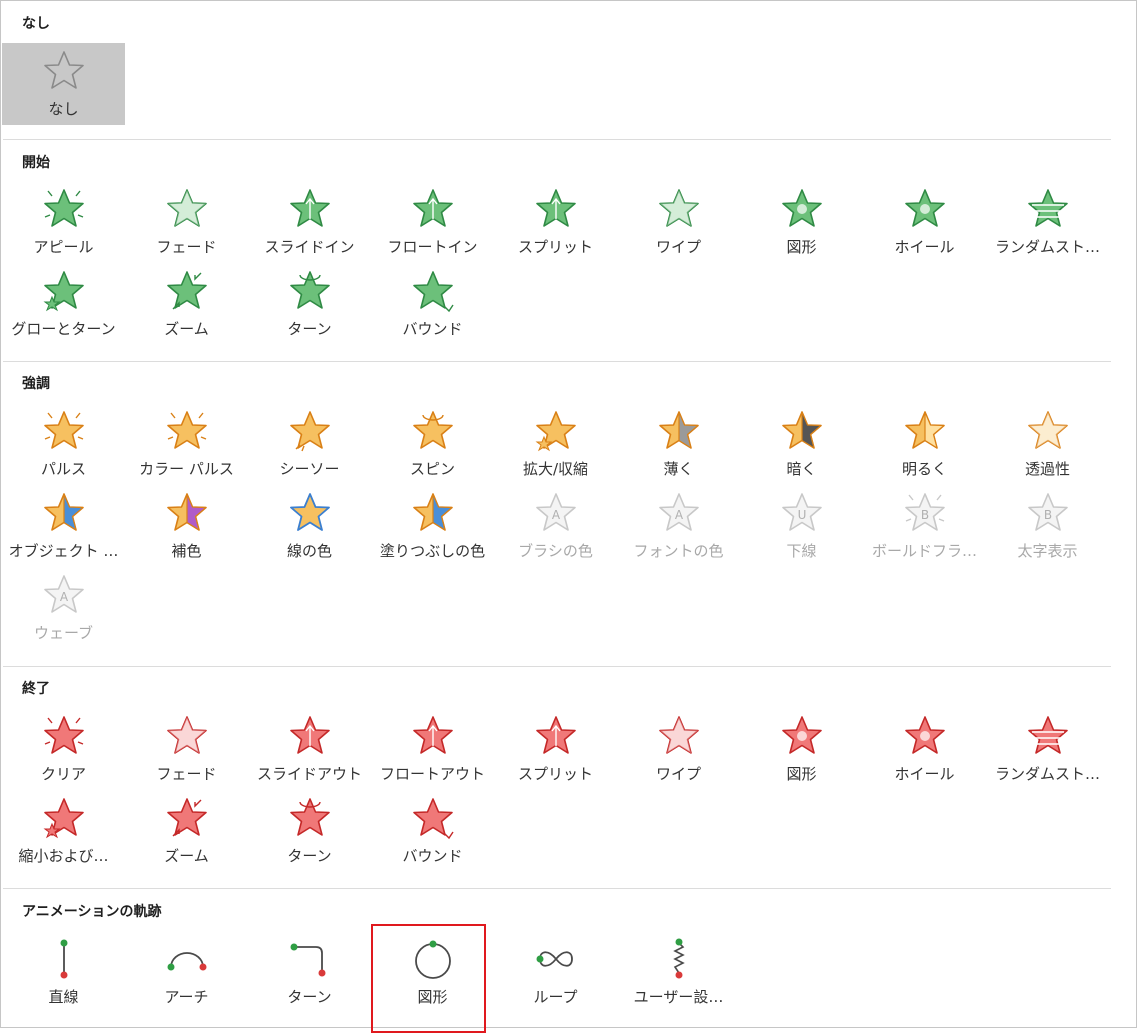  I want to click on effect-exit-bounce-star: バウンド, so click(432, 831).